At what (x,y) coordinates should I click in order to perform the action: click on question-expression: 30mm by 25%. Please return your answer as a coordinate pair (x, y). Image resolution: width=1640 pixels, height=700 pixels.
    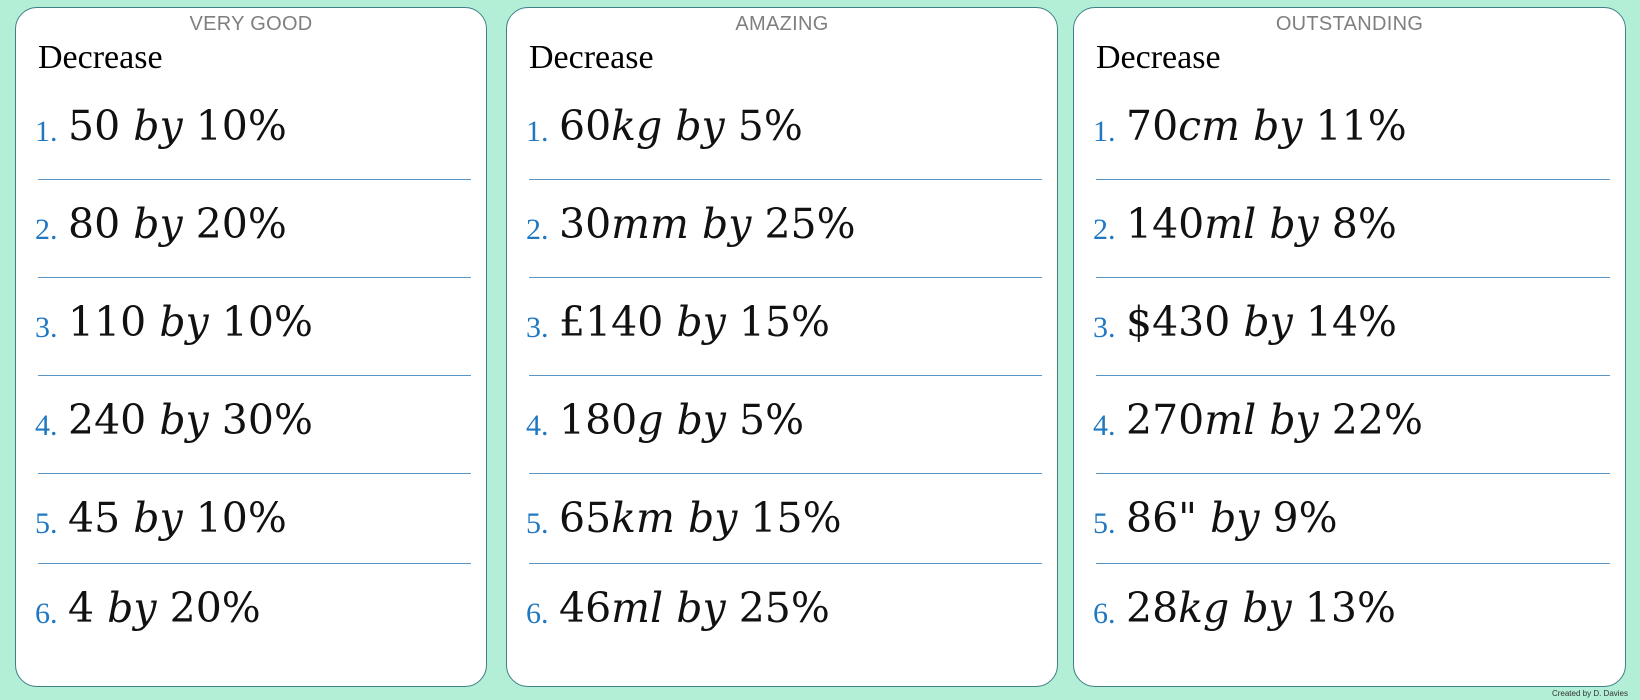
    Looking at the image, I should click on (707, 224).